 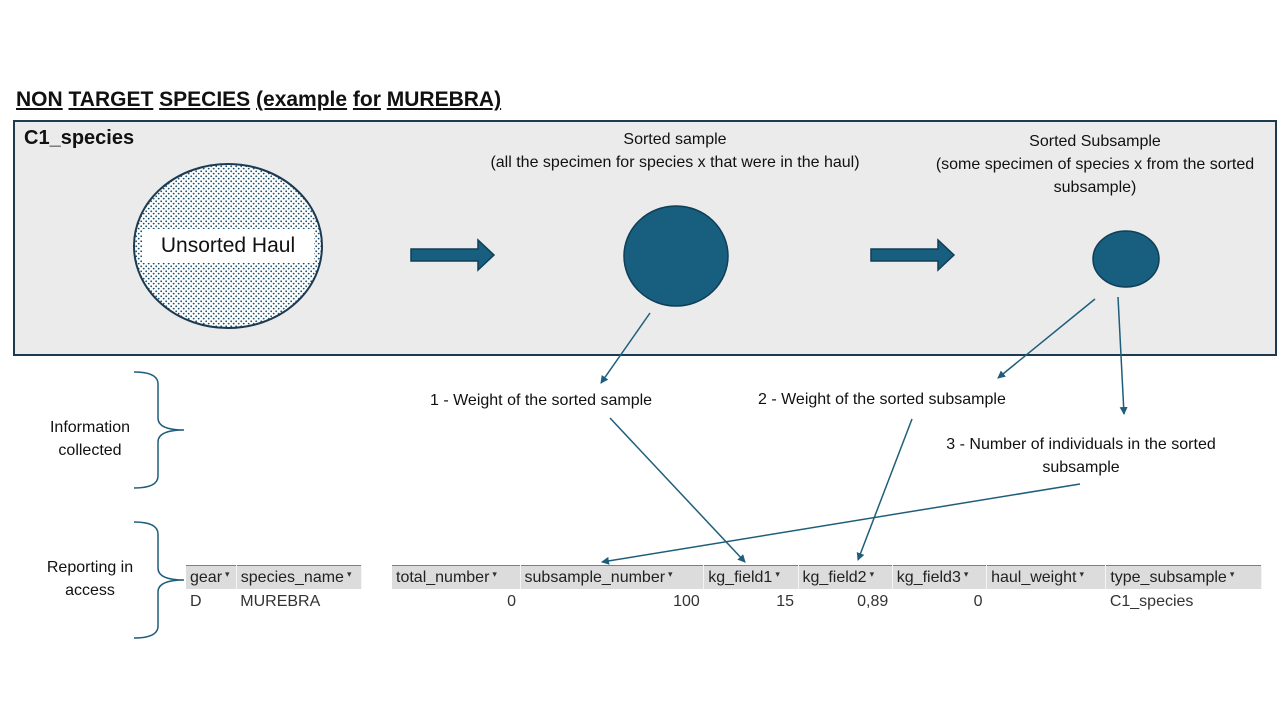 I want to click on page-title: NON TARGET SPECIES (example for MUREBRA), so click(x=258, y=100).